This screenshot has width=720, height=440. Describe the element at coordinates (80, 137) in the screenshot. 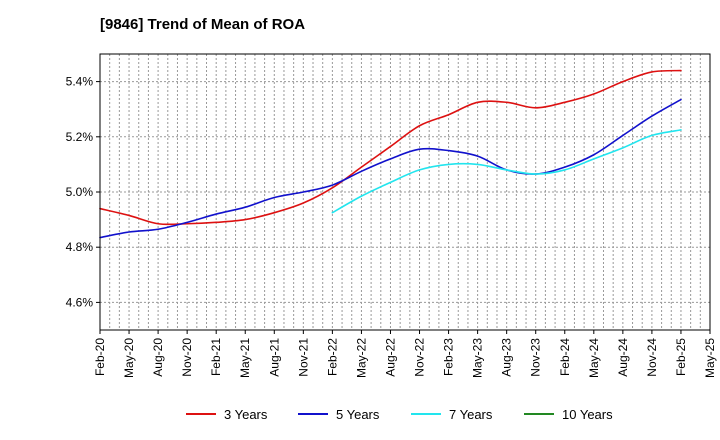

I see `y-tick-label: 5.2%` at that location.